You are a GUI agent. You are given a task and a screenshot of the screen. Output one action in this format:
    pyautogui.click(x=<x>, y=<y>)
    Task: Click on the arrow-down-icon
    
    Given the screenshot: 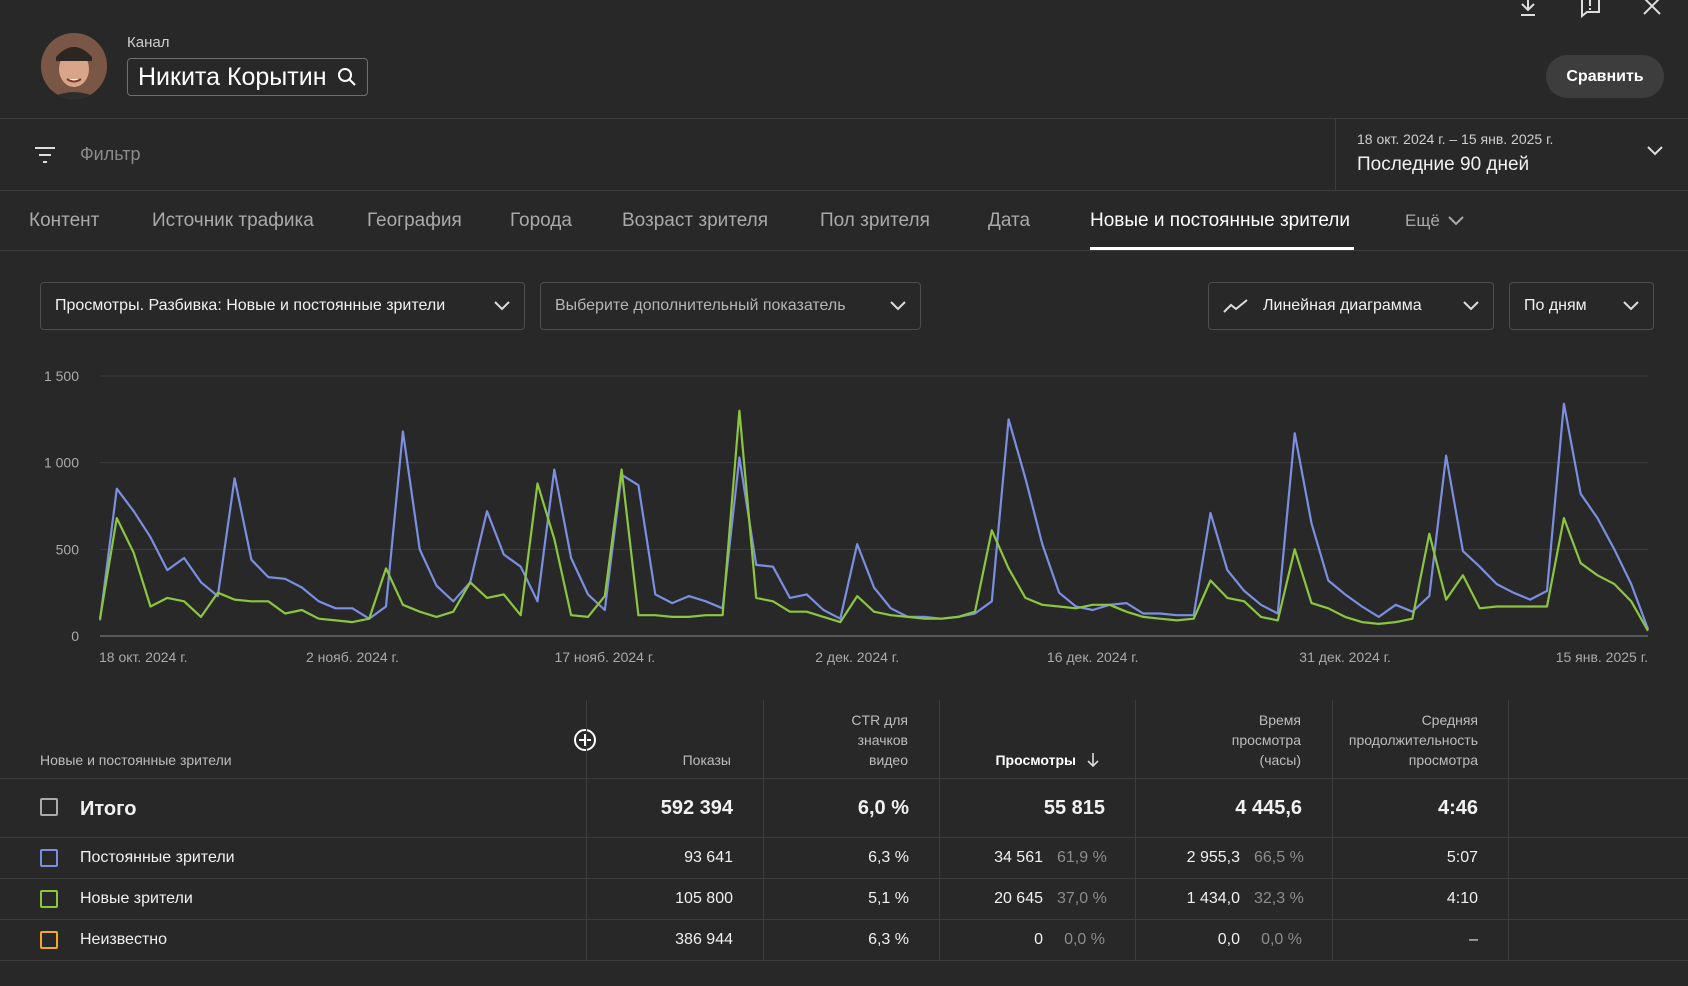 What is the action you would take?
    pyautogui.click(x=1093, y=760)
    